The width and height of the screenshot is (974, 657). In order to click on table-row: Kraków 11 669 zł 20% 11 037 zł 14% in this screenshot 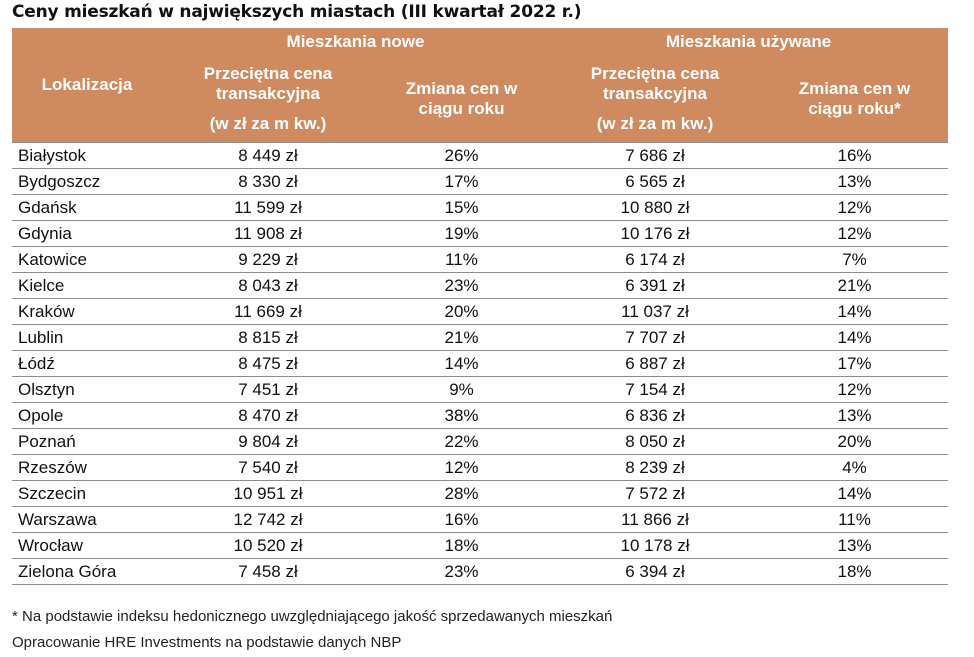, I will do `click(480, 311)`.